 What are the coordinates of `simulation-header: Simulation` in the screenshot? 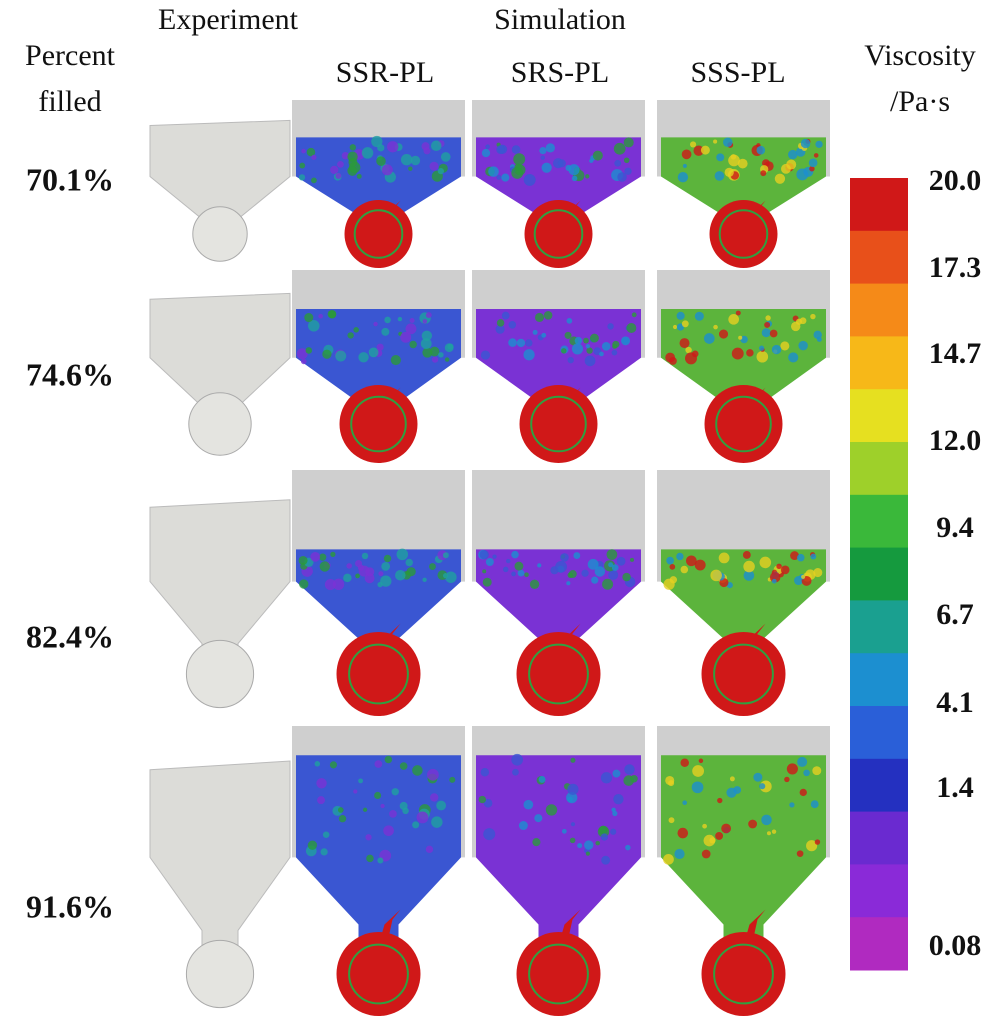 It's located at (560, 19).